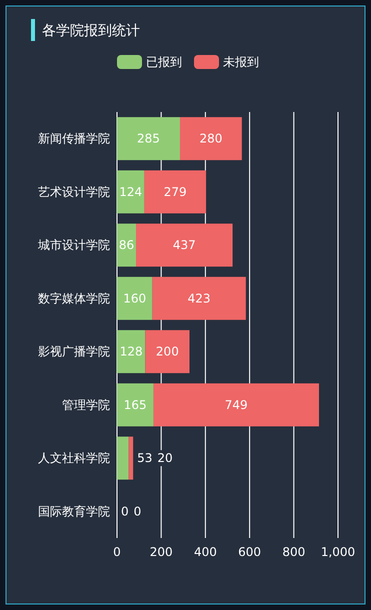 The image size is (371, 610). What do you see at coordinates (205, 552) in the screenshot?
I see `x-tick-label: 400` at bounding box center [205, 552].